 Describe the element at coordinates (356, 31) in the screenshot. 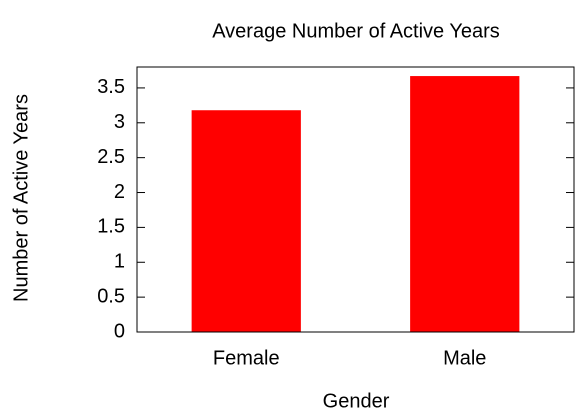

I see `chart-title: Average Number of Active Years` at that location.